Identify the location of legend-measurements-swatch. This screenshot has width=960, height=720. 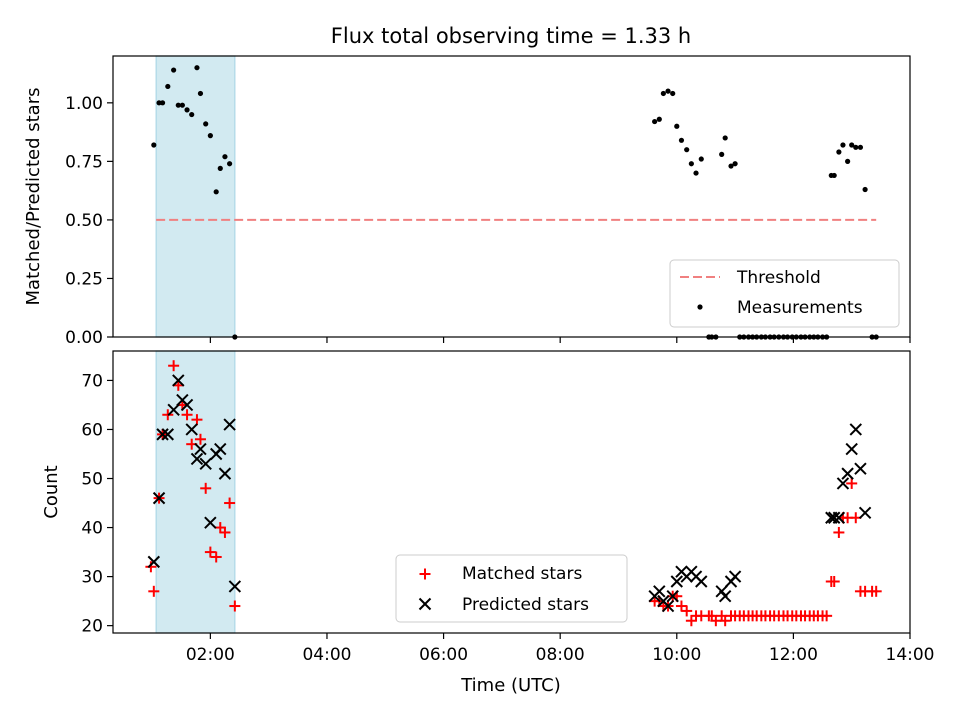
(700, 307).